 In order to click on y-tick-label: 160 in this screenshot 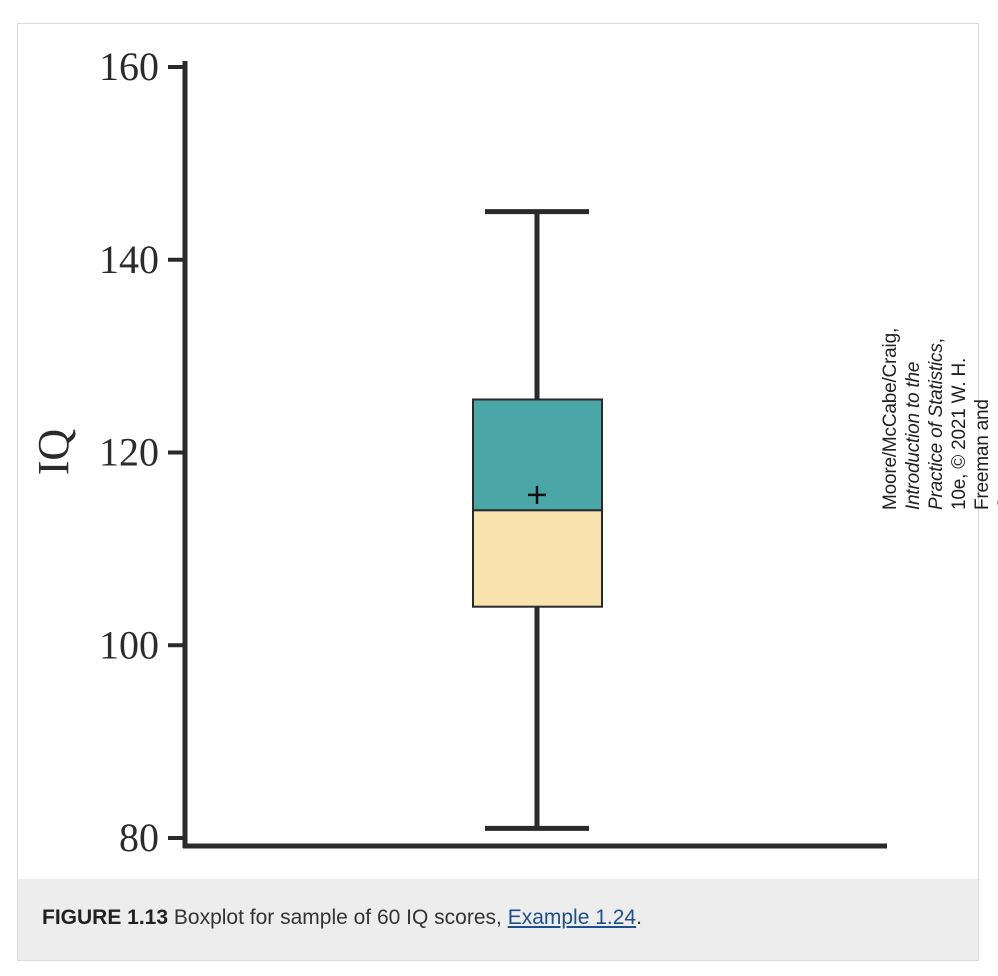, I will do `click(129, 66)`.